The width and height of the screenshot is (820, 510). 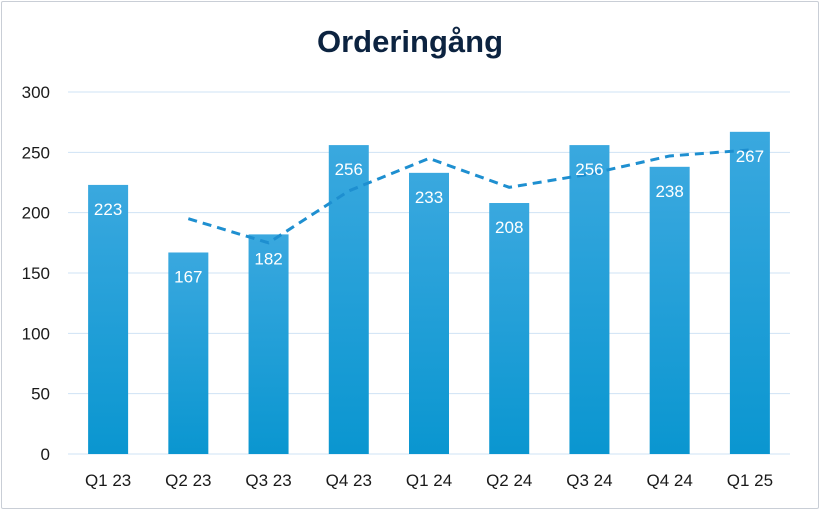 What do you see at coordinates (268, 258) in the screenshot?
I see `bar-value-label: 182` at bounding box center [268, 258].